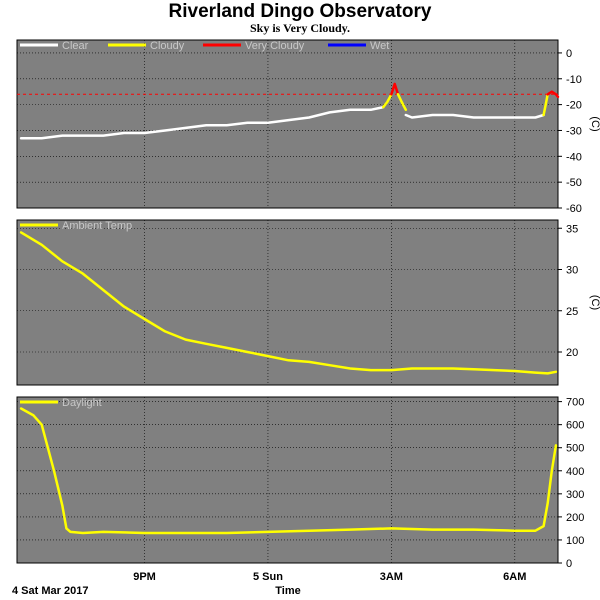 The height and width of the screenshot is (600, 600). What do you see at coordinates (50, 591) in the screenshot?
I see `x-axis-start-label: 4 Sat Mar 2017` at bounding box center [50, 591].